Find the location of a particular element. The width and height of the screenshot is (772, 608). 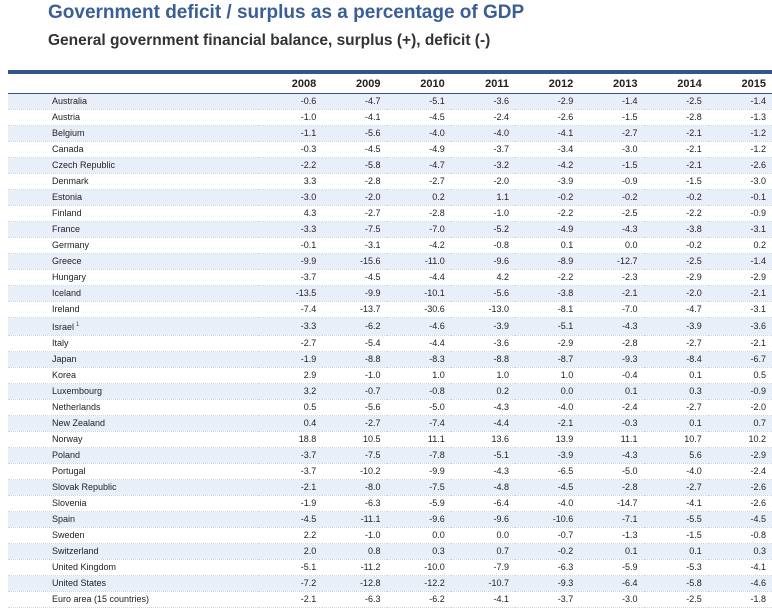

country-name: Denmark is located at coordinates (70, 181).